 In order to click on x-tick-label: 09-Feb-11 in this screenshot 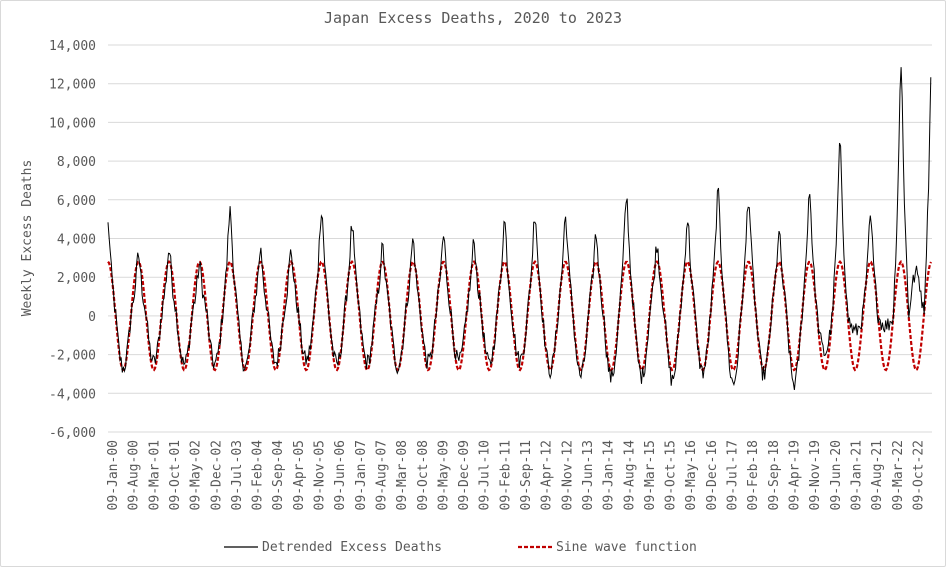, I will do `click(505, 475)`.